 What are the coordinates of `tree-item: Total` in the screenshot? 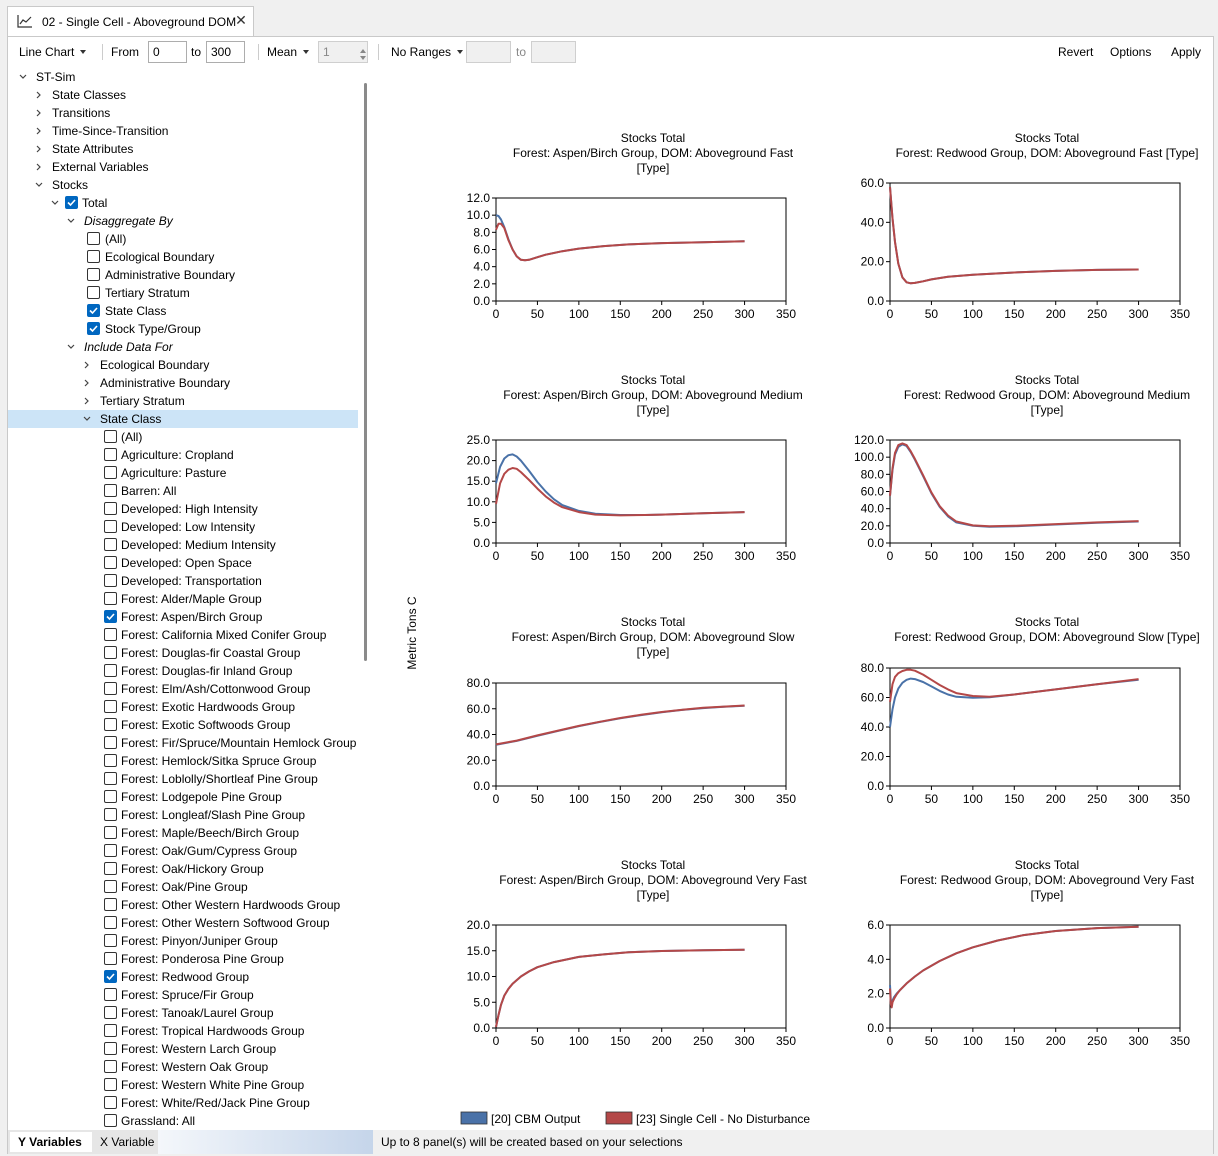 It's located at (183, 203).